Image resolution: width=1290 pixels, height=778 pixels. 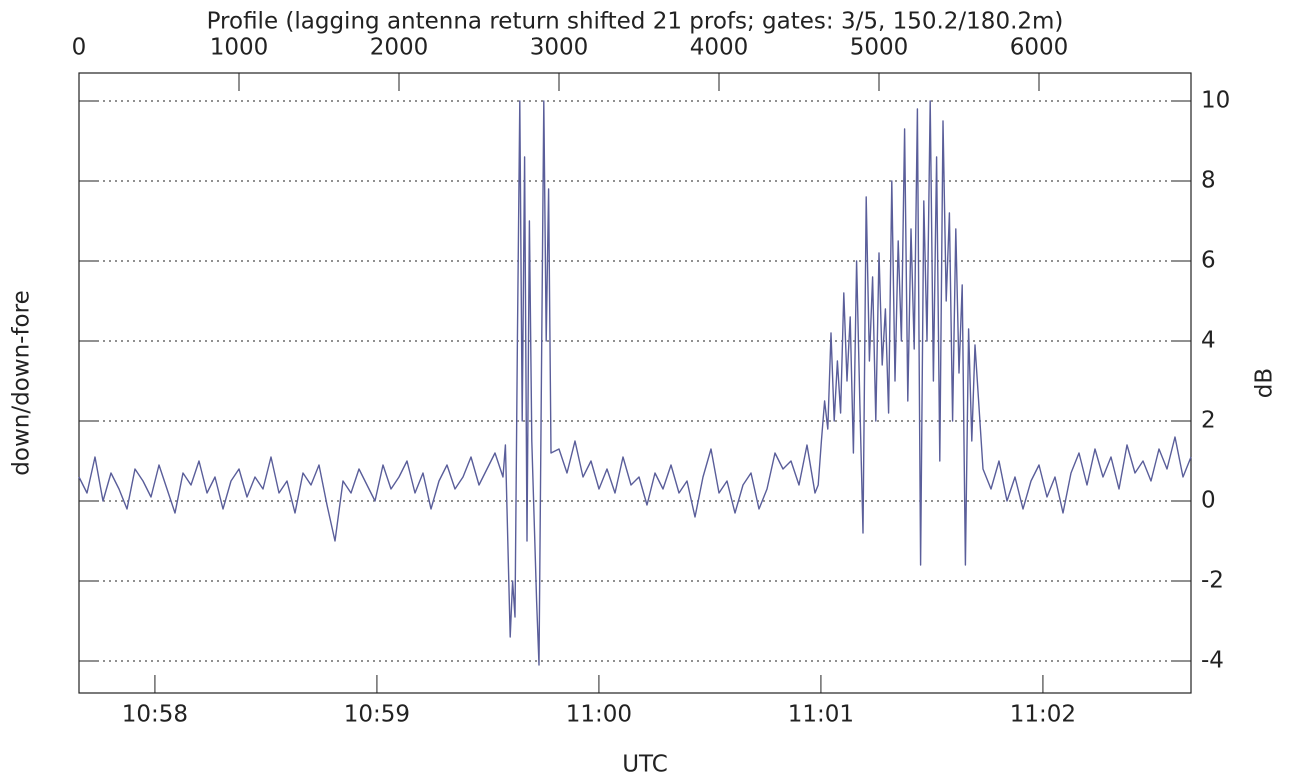 What do you see at coordinates (155, 715) in the screenshot?
I see `x2-tick-label: 10:58` at bounding box center [155, 715].